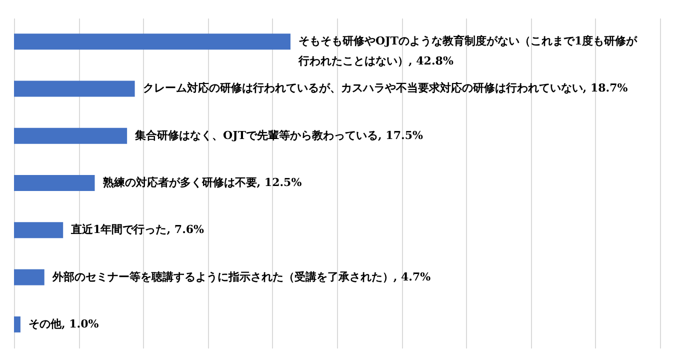 The width and height of the screenshot is (700, 352). What do you see at coordinates (467, 51) in the screenshot?
I see `data-label: そもそも研修やOJTのような教育制度がない（これまで1度も研修が行われたことはない）, 42.8%` at bounding box center [467, 51].